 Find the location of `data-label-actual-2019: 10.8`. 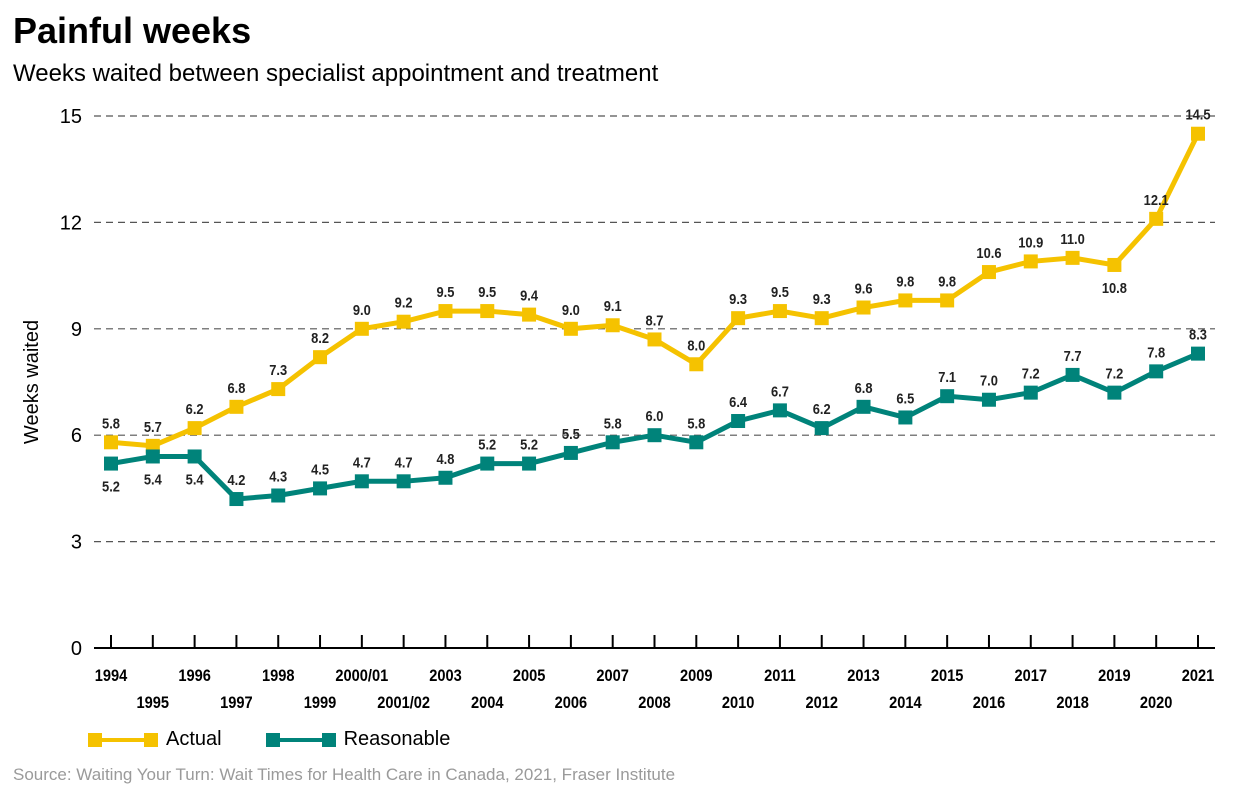

data-label-actual-2019: 10.8 is located at coordinates (1114, 287).